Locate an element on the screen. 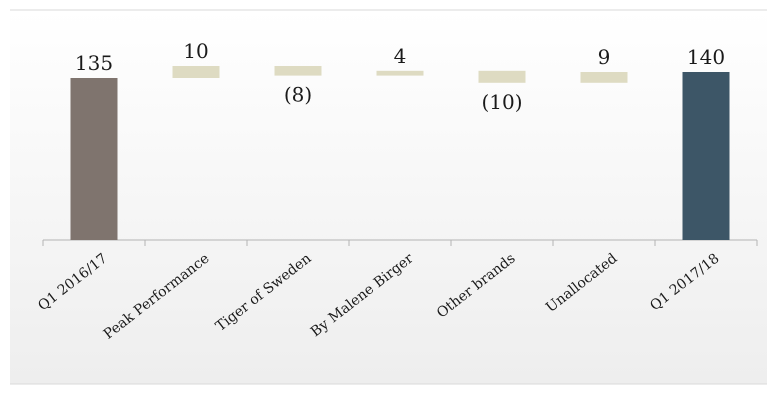  data-label: (8) is located at coordinates (298, 95).